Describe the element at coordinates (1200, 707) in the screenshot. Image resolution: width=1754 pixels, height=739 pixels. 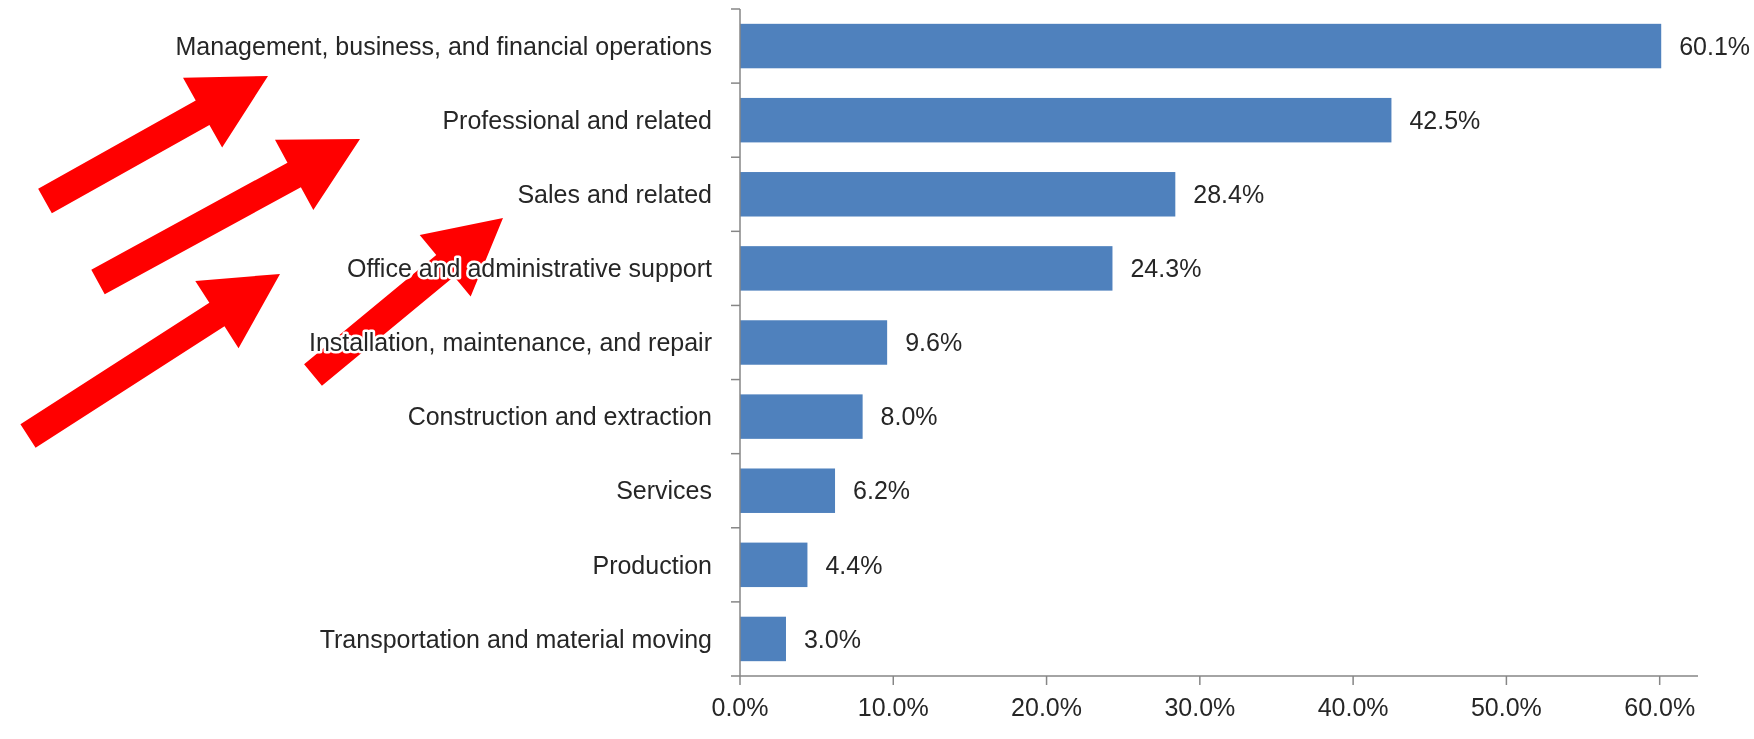
I see `x-tick-label: 30.0%` at that location.